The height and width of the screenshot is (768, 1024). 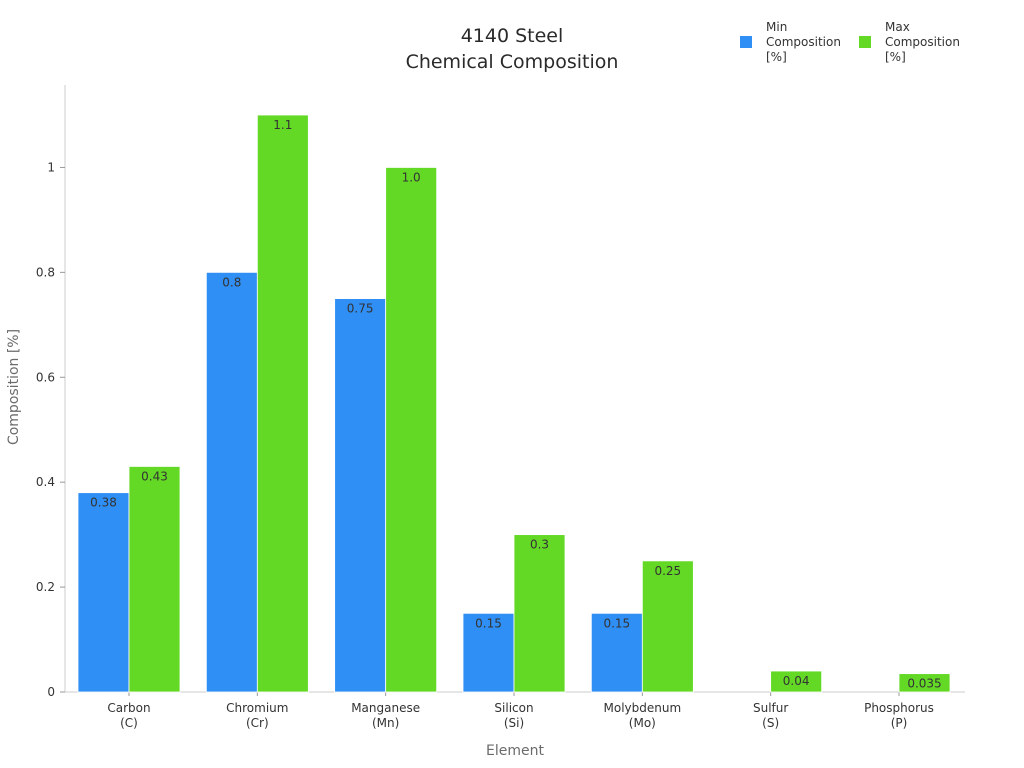 What do you see at coordinates (128, 708) in the screenshot?
I see `x-tick-label-line: Carbon` at bounding box center [128, 708].